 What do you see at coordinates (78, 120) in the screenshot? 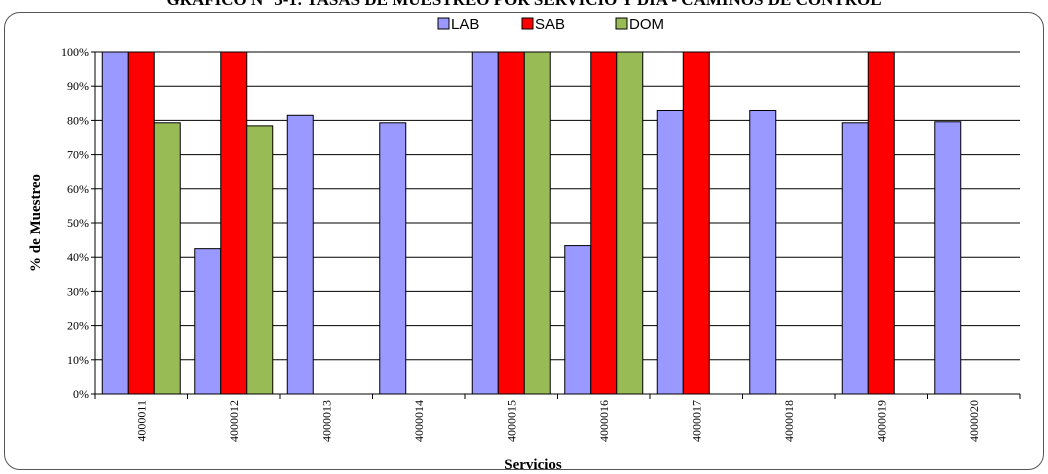
I see `y-tick-label: 80%` at bounding box center [78, 120].